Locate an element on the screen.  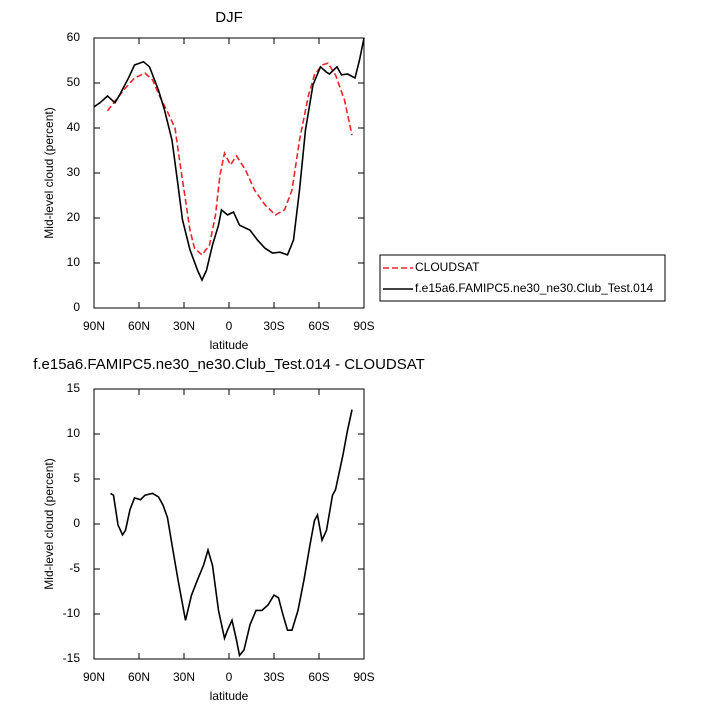
y-tick-label: 60 is located at coordinates (74, 37).